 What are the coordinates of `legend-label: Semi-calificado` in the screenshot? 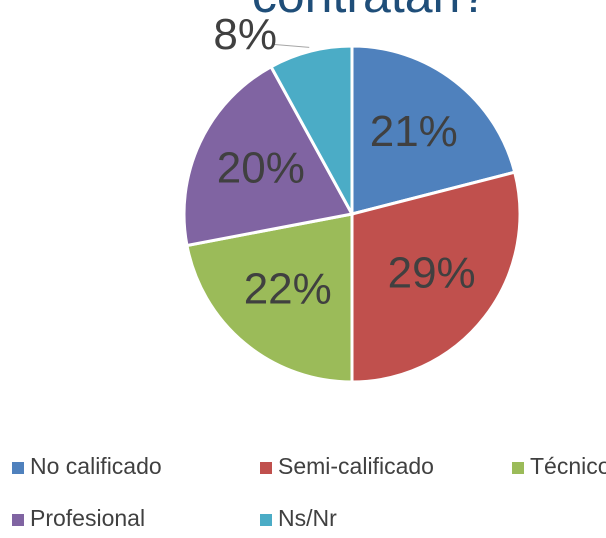 It's located at (356, 466).